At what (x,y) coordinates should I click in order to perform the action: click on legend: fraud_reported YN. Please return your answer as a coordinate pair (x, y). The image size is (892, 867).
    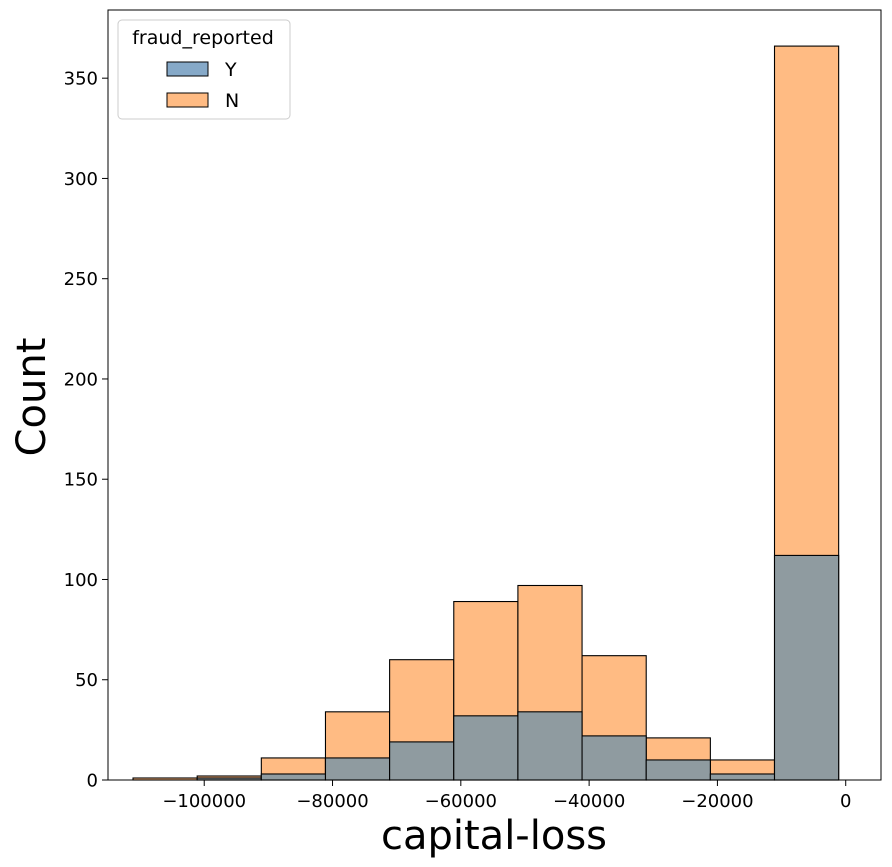
    Looking at the image, I should click on (204, 69).